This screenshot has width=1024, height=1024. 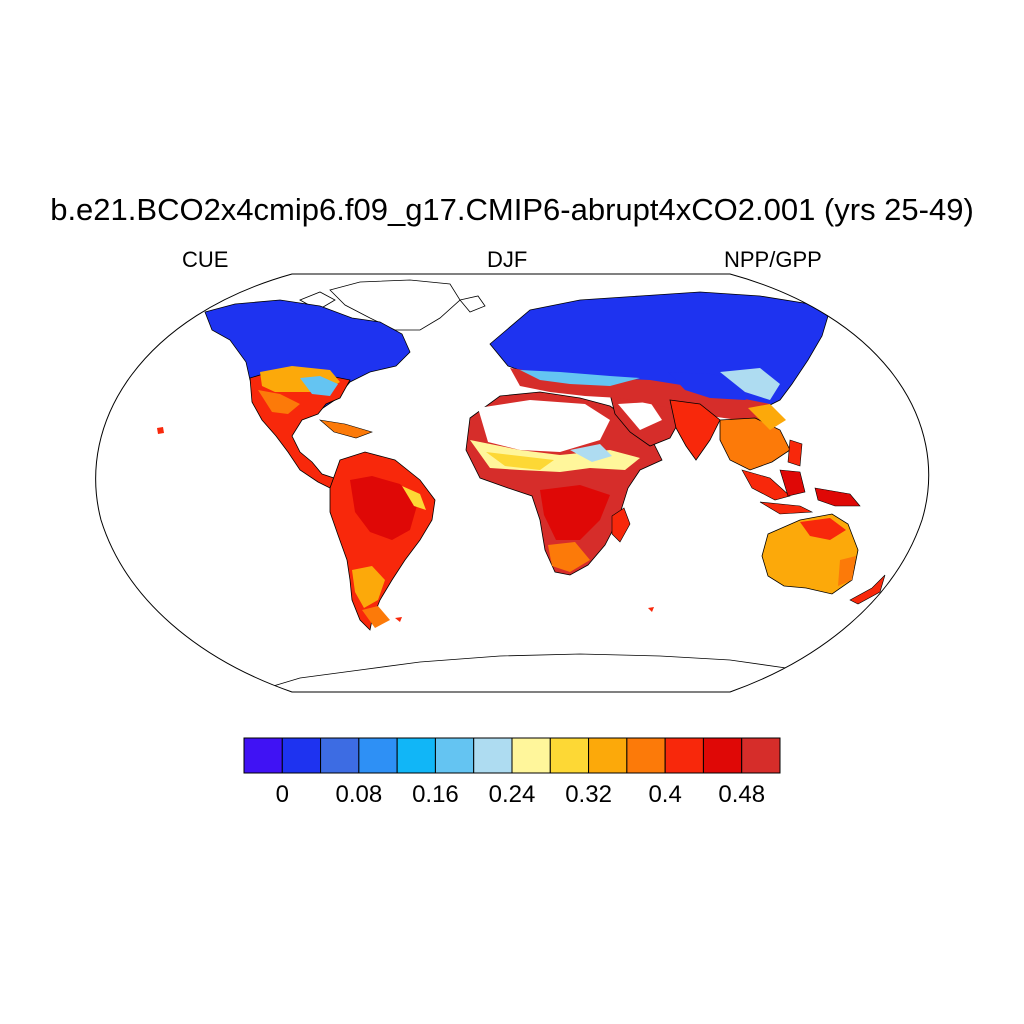 I want to click on variable-description: NPP/GPP, so click(x=773, y=259).